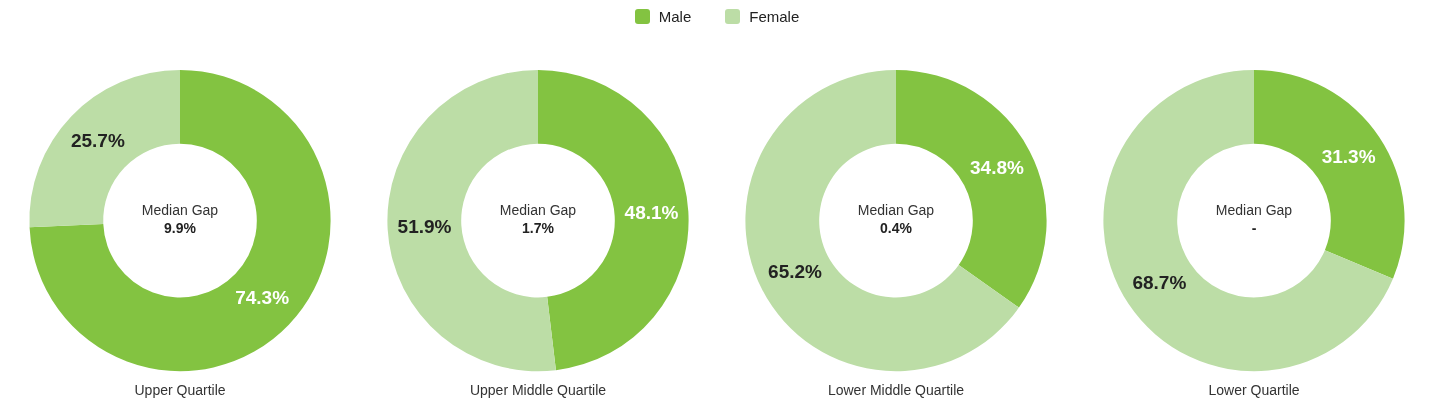 The image size is (1434, 406). What do you see at coordinates (538, 228) in the screenshot?
I see `text: 1.7%` at bounding box center [538, 228].